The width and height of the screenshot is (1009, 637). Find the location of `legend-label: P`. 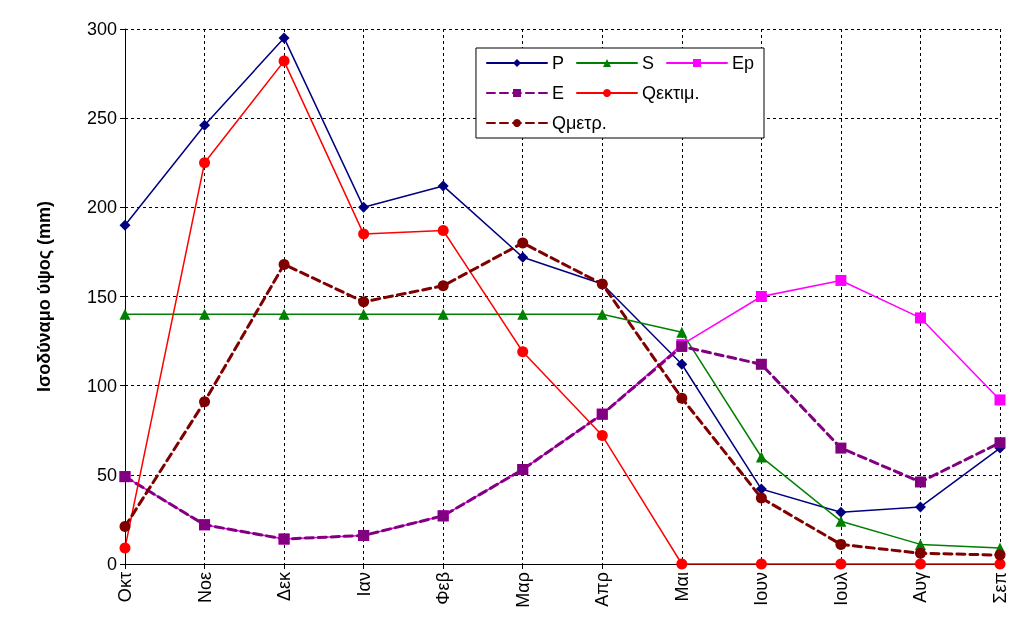

legend-label: P is located at coordinates (557, 63).